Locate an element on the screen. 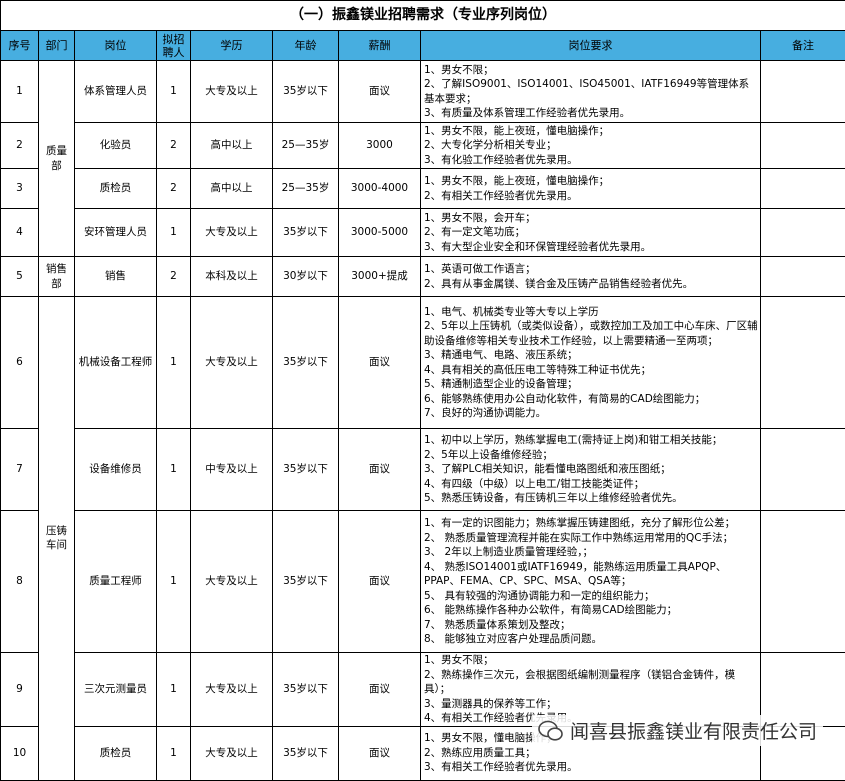 Image resolution: width=845 pixels, height=781 pixels. requirement-line: 2、熟练操作三次元，会根据图纸编制测量程序（镁铝合金铸件，模具）； is located at coordinates (591, 682).